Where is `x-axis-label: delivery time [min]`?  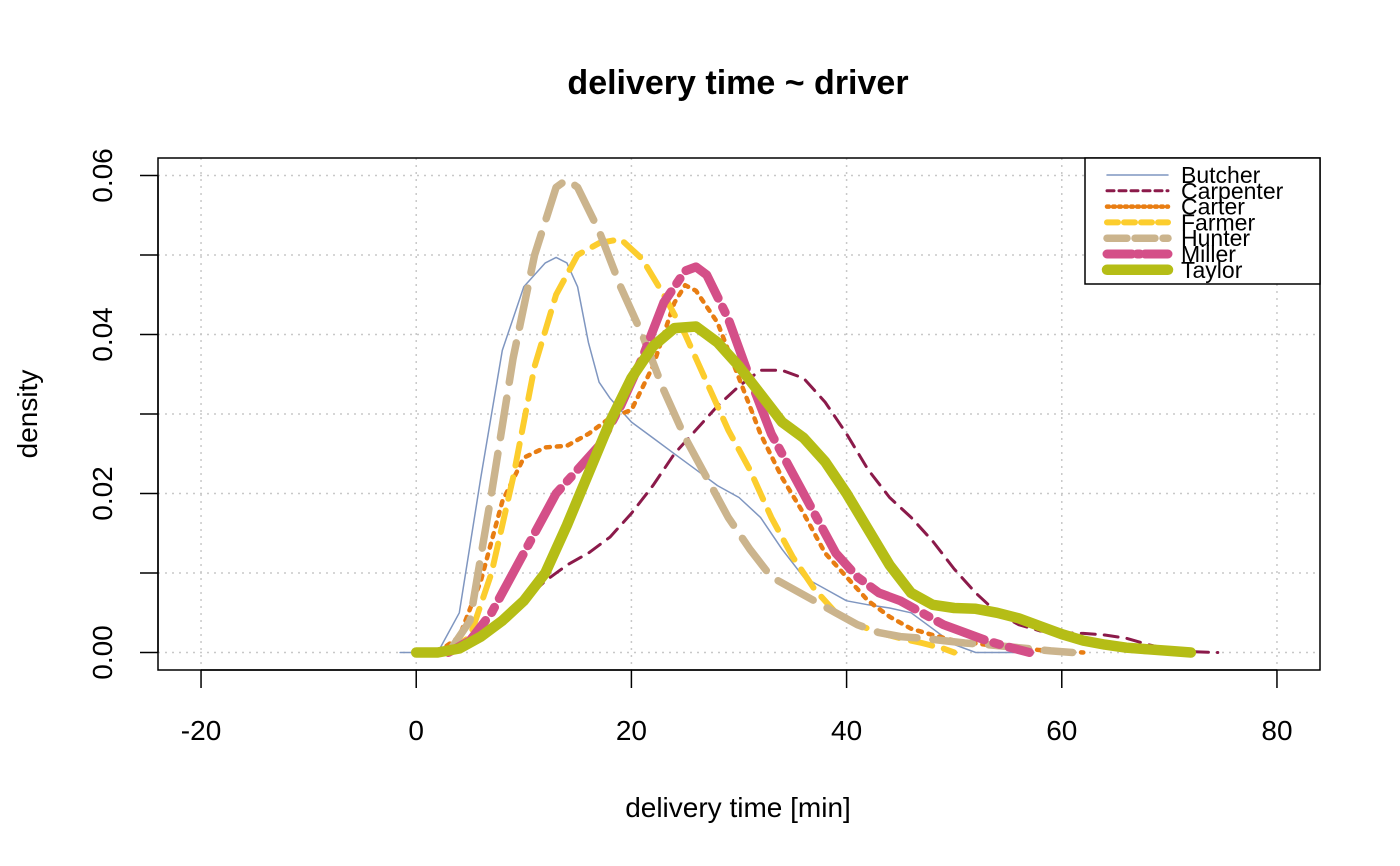
x-axis-label: delivery time [min] is located at coordinates (738, 807).